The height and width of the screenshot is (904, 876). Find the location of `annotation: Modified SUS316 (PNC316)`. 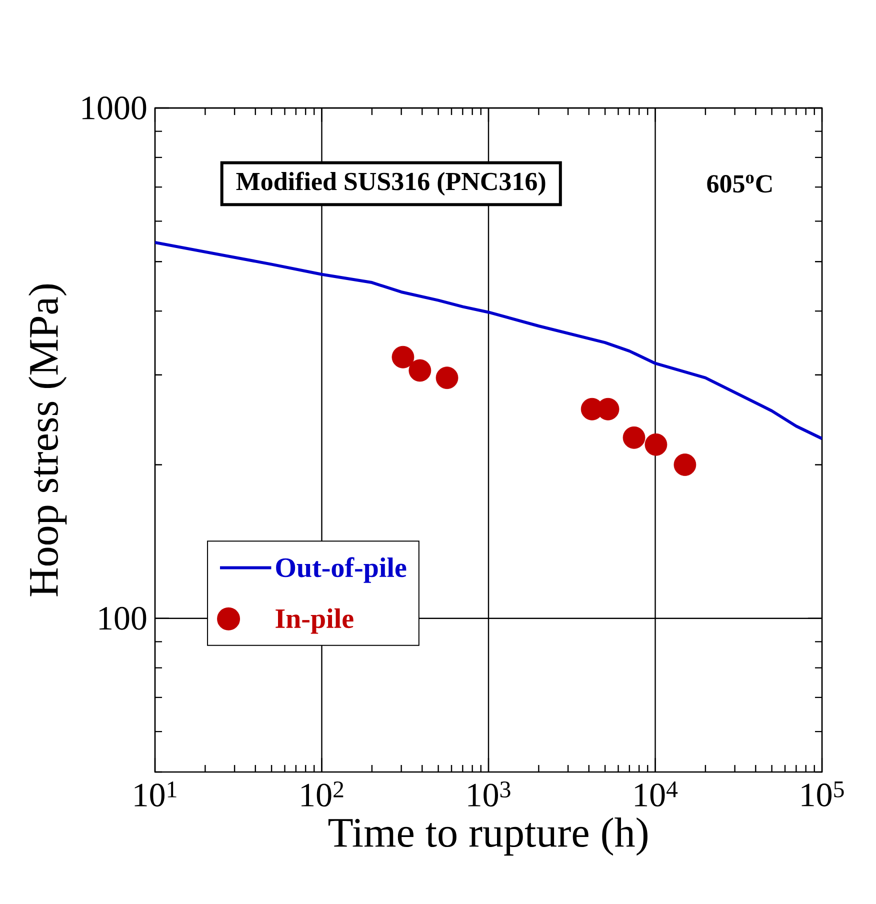

annotation: Modified SUS316 (PNC316) is located at coordinates (391, 184).